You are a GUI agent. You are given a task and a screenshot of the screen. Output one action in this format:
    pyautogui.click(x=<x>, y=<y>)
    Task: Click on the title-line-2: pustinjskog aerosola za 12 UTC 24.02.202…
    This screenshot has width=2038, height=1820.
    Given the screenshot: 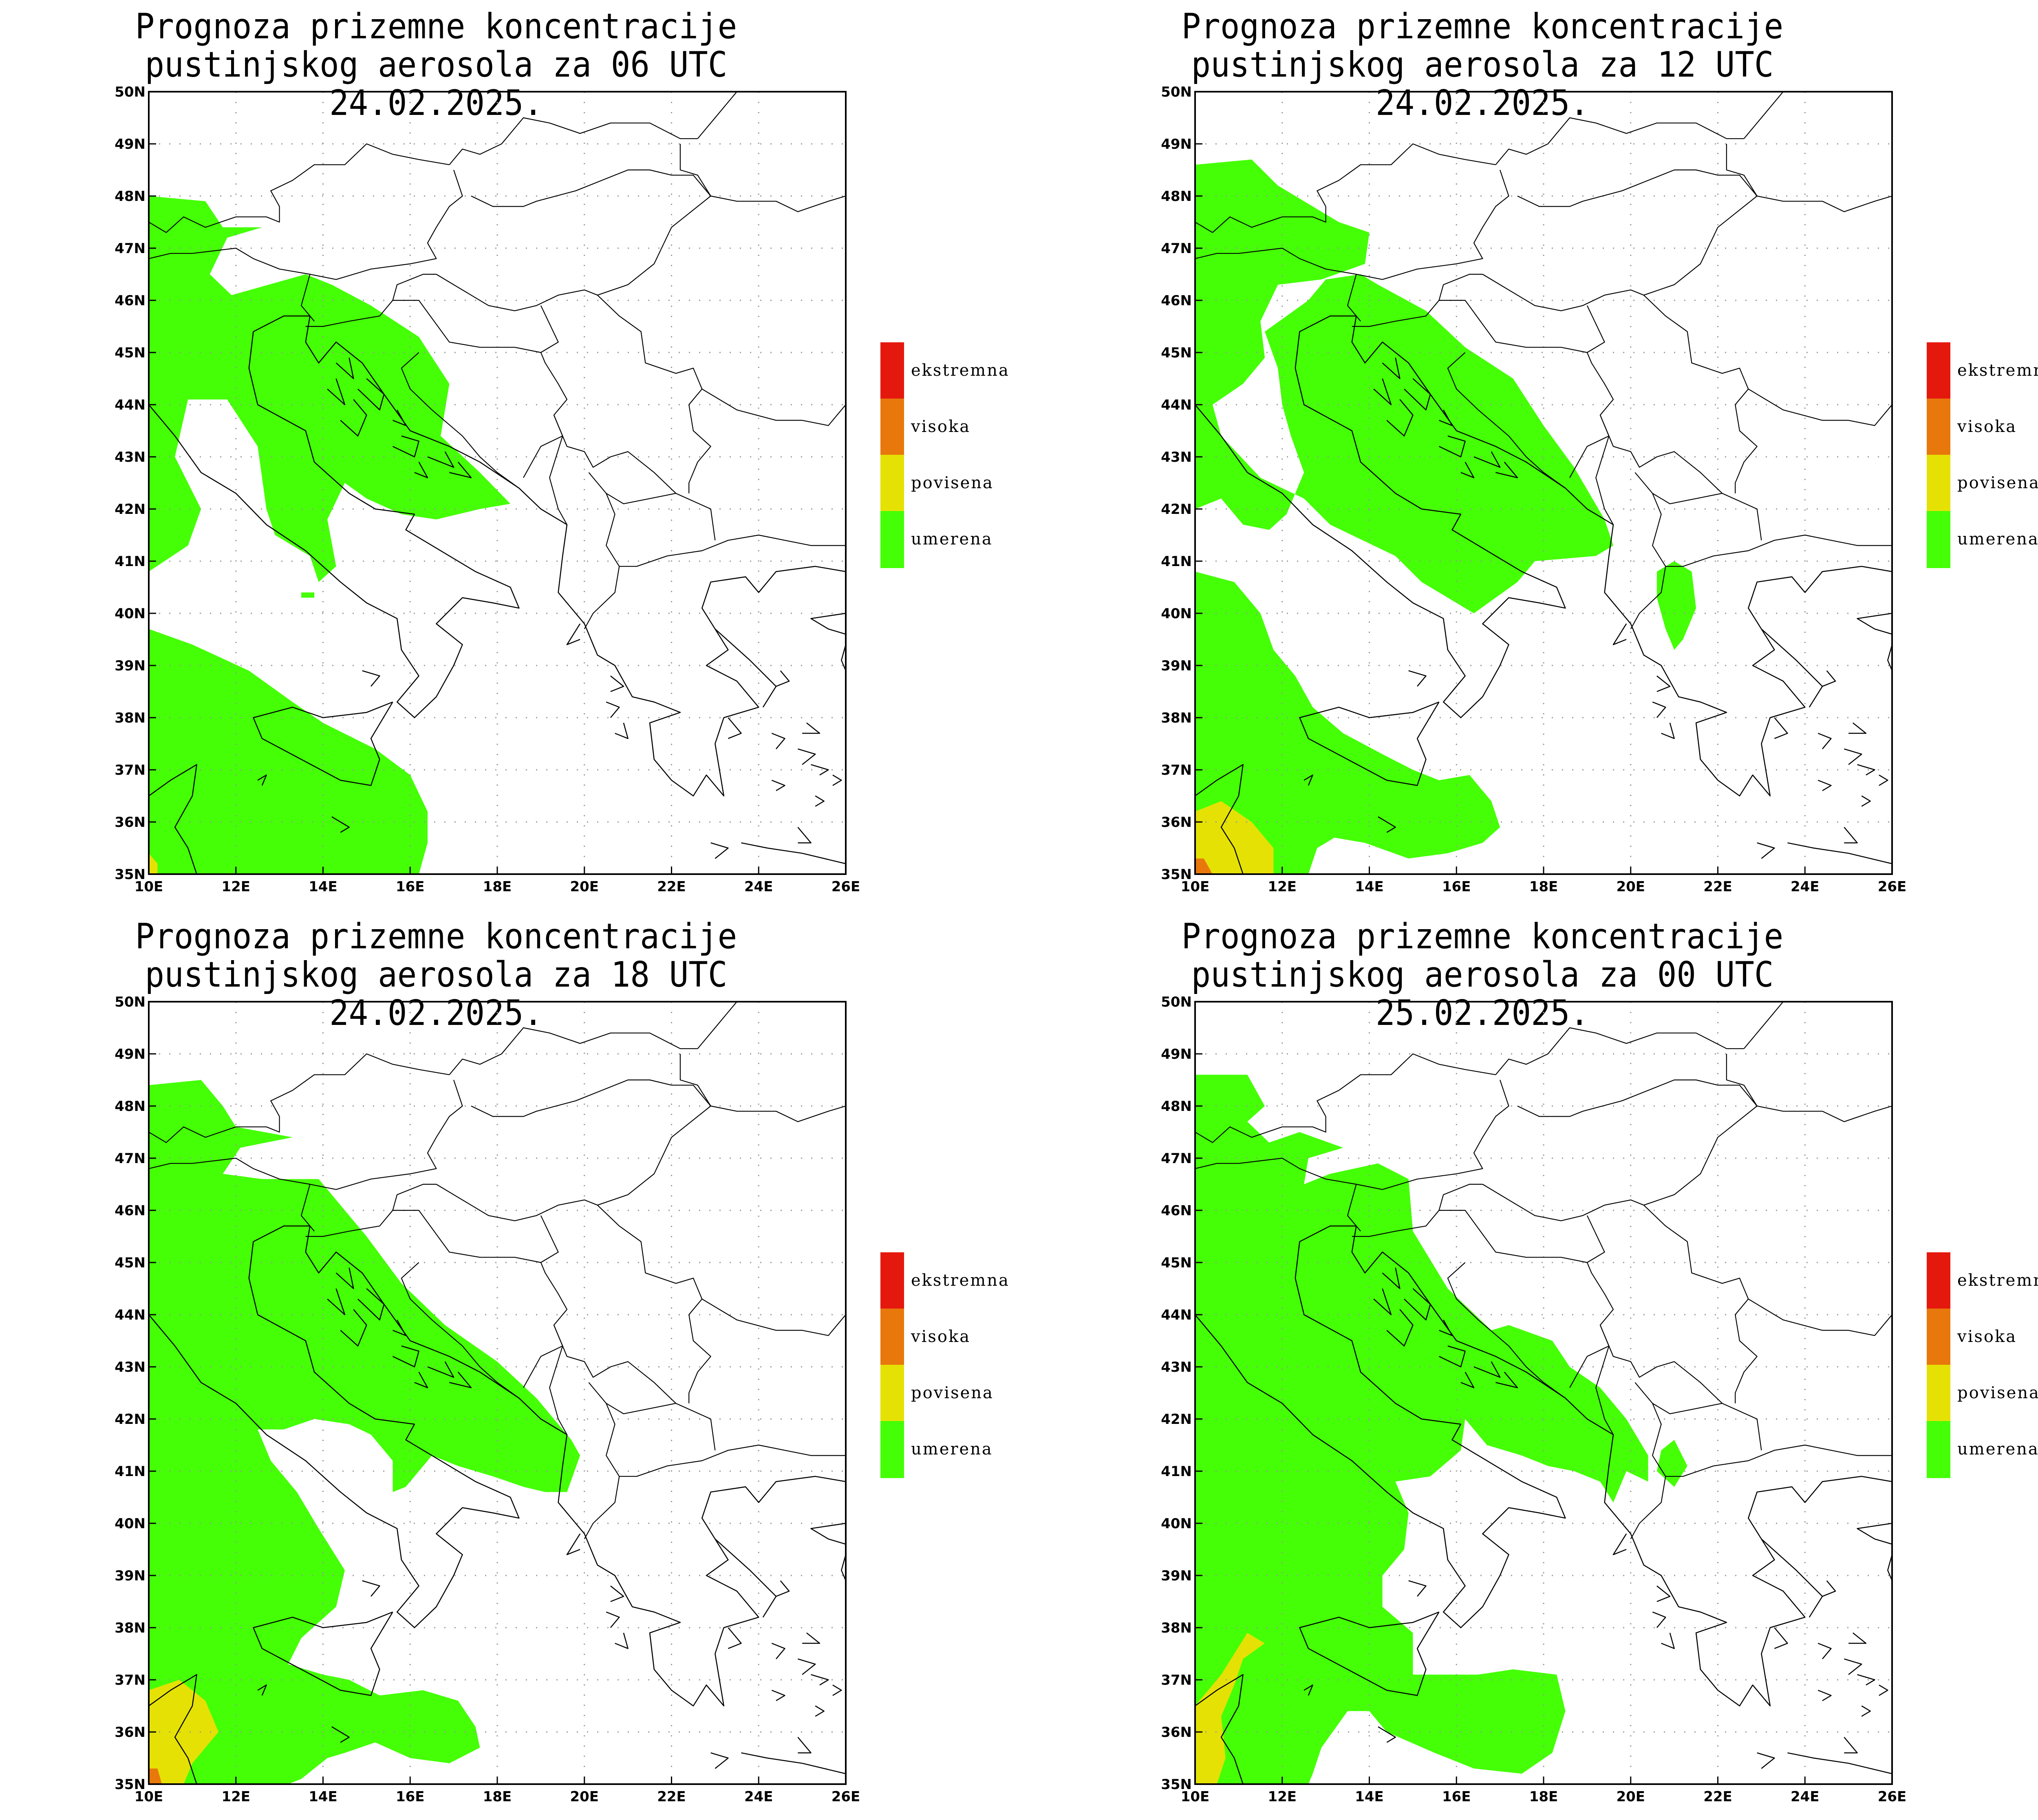 What is the action you would take?
    pyautogui.click(x=1483, y=83)
    